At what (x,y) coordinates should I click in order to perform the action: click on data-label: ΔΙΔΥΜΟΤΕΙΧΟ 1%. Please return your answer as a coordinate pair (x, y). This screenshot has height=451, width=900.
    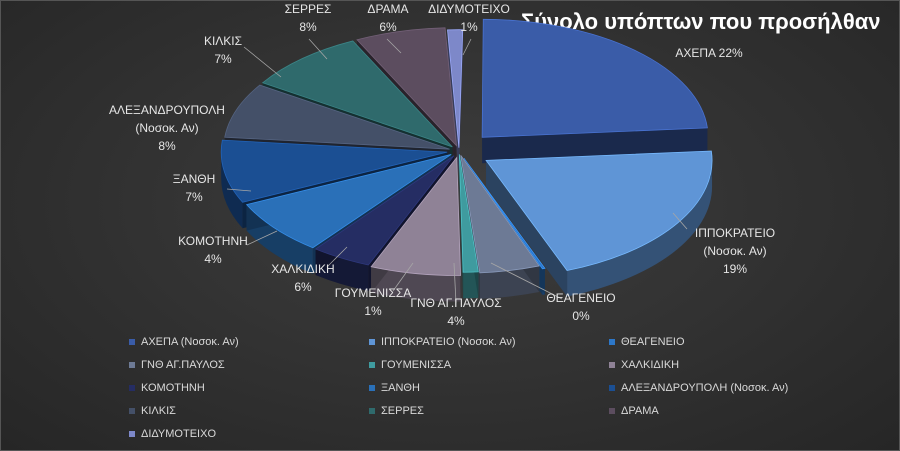
    Looking at the image, I should click on (469, 18).